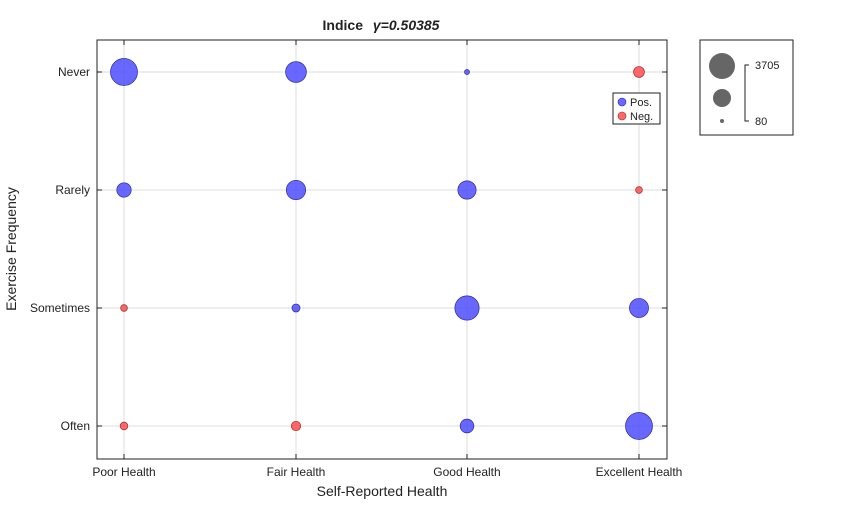 This screenshot has width=860, height=517. I want to click on y-tick-label-often: Often, so click(75, 426).